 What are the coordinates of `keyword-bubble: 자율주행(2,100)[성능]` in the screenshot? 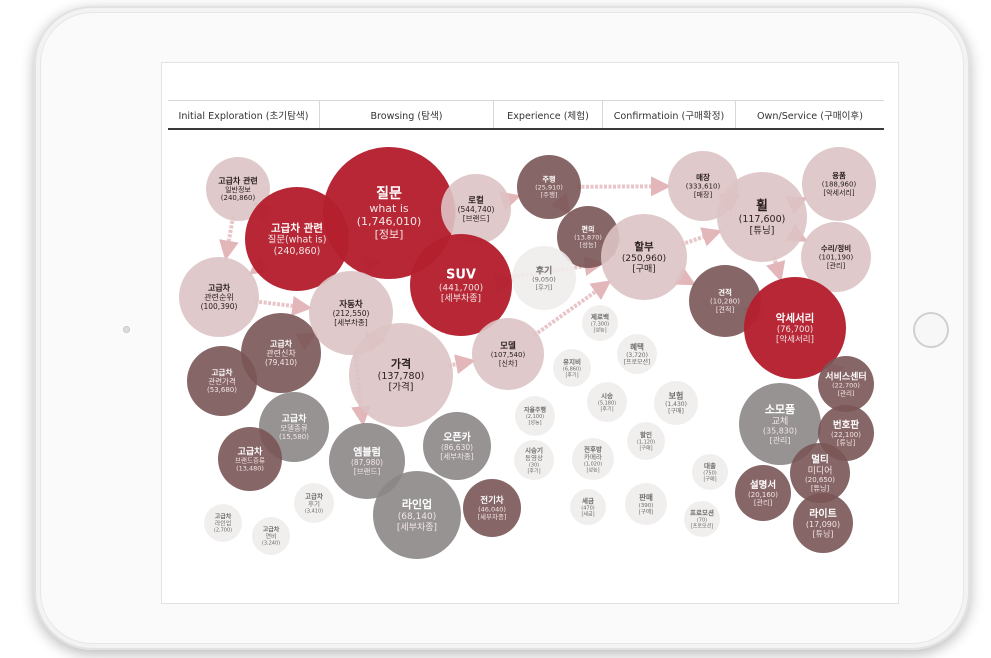 It's located at (535, 416).